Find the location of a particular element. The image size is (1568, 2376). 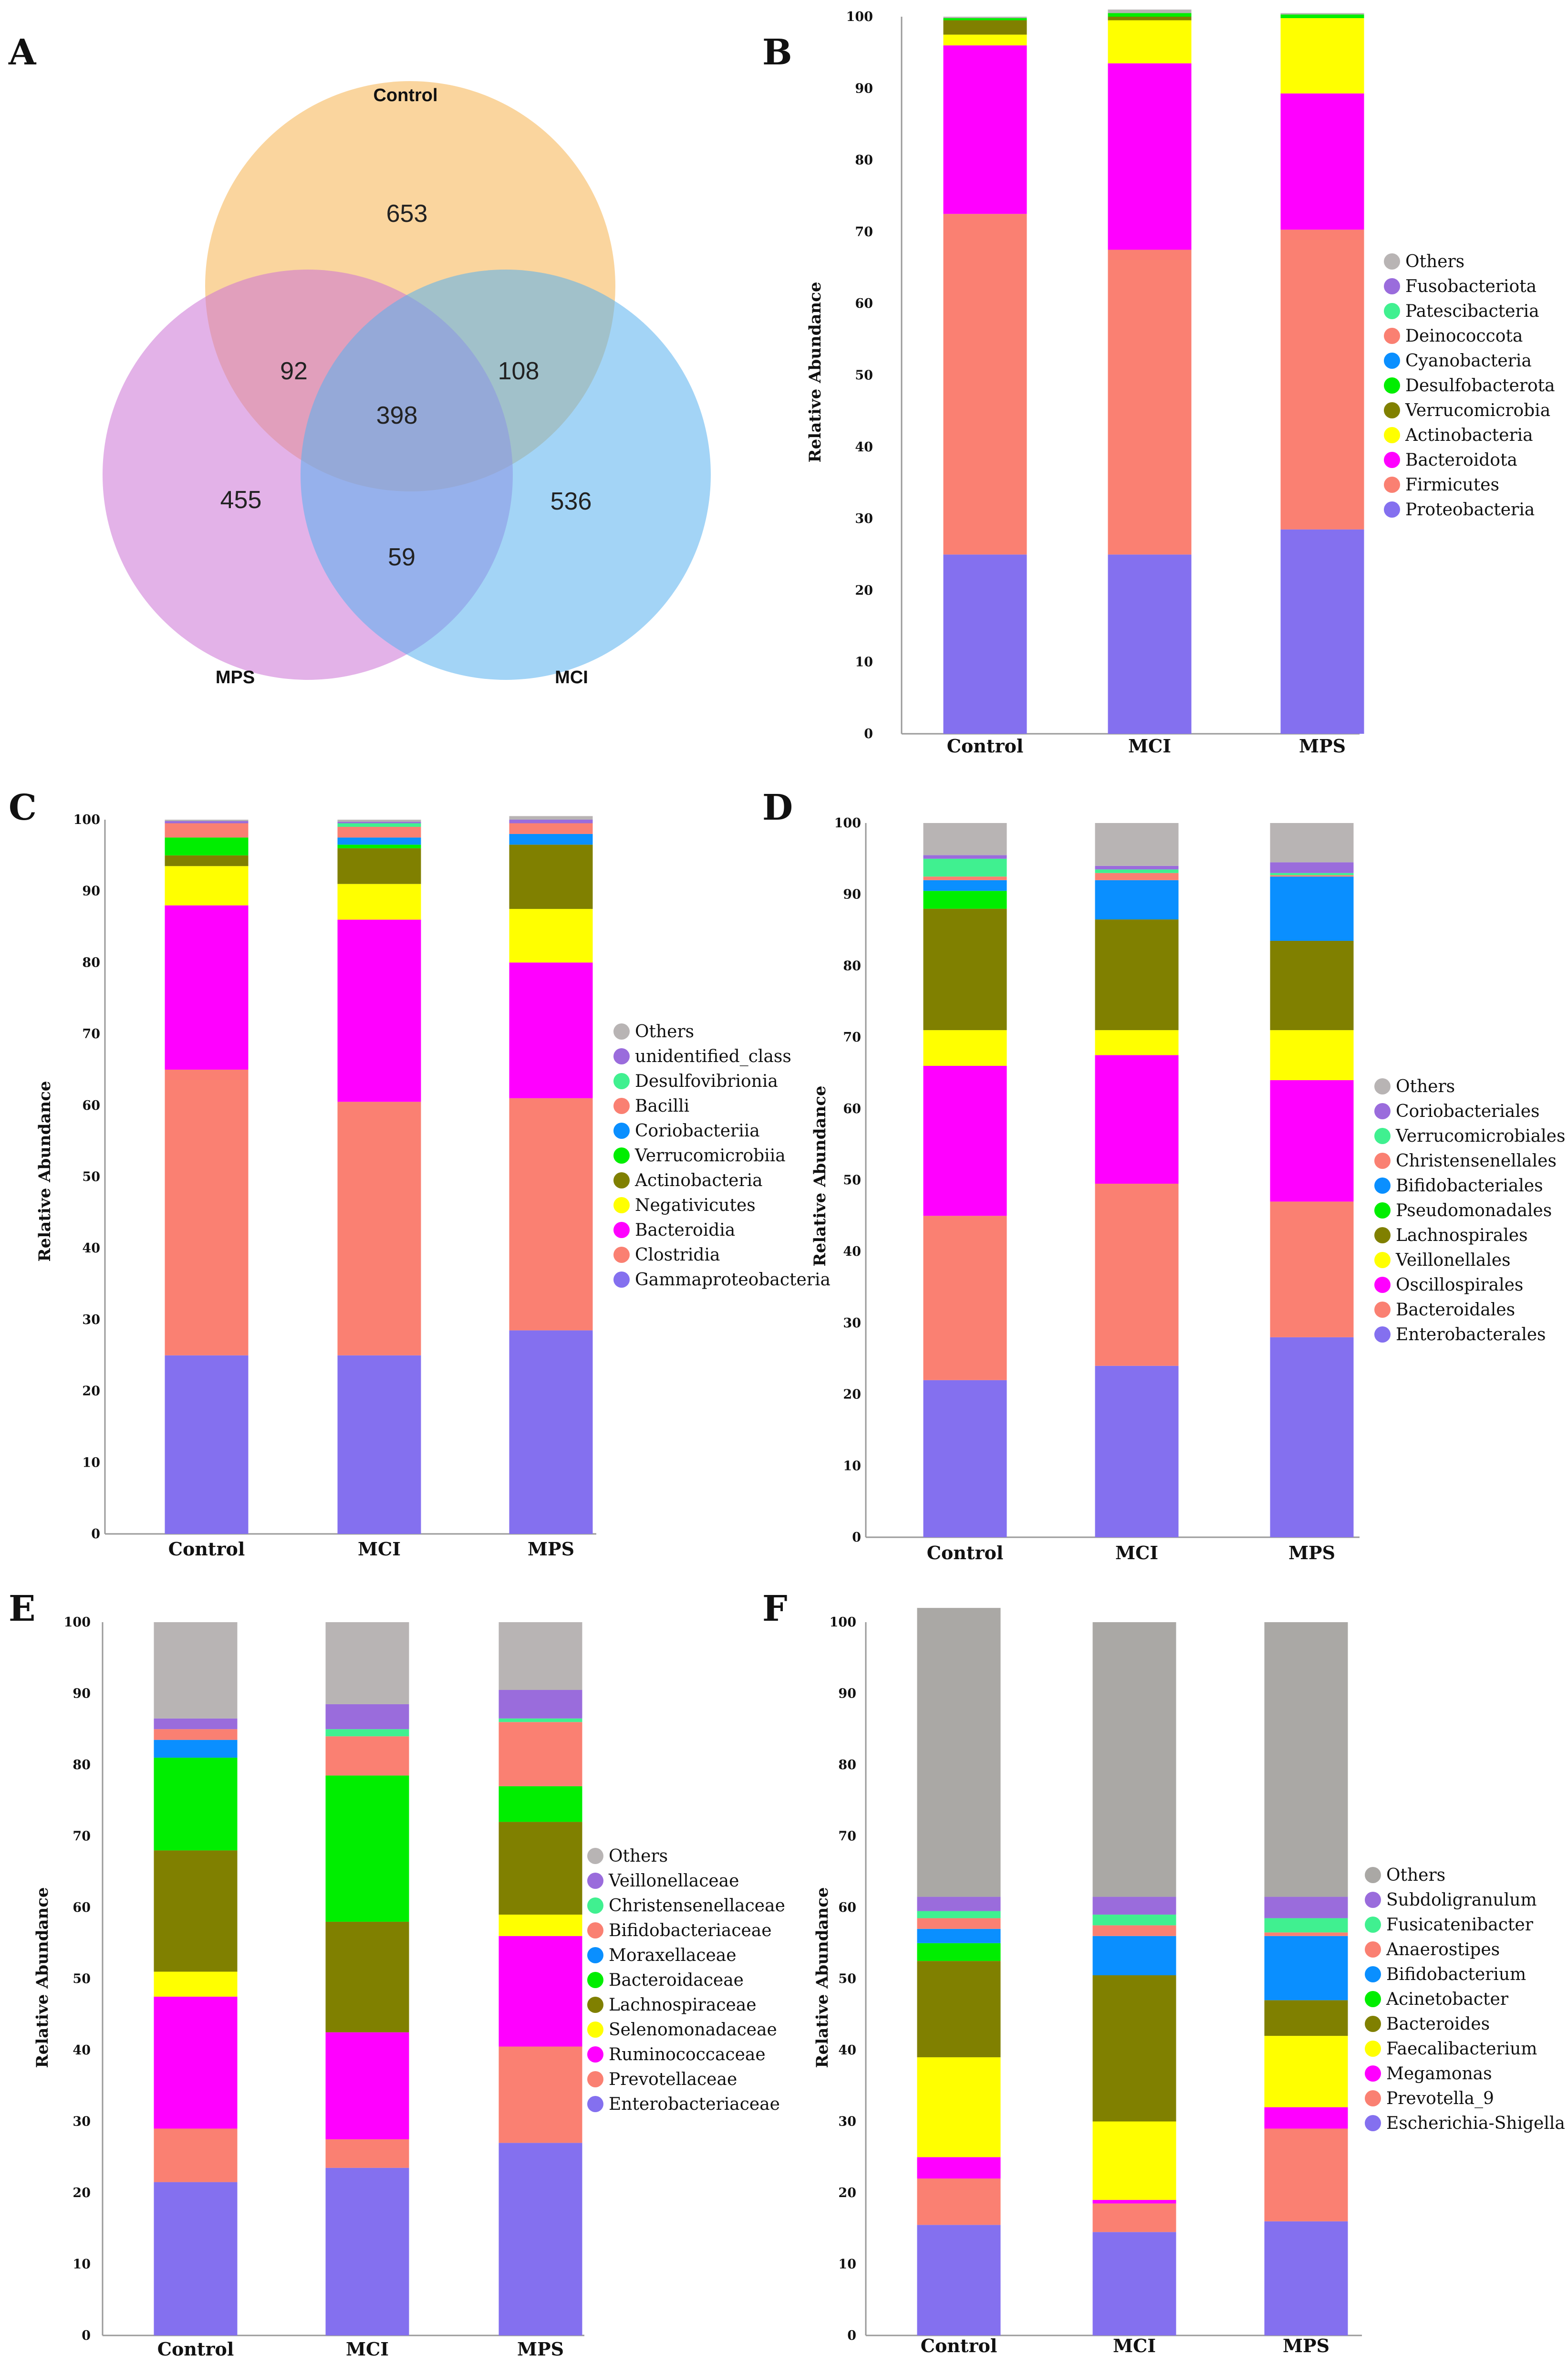

legend-label: Prevotella_9 is located at coordinates (1440, 2098).